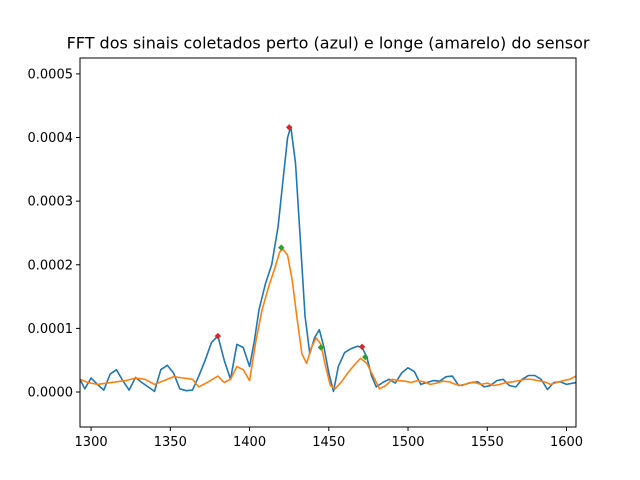 Image resolution: width=640 pixels, height=480 pixels. I want to click on y-tick-label: 0.0003, so click(51, 202).